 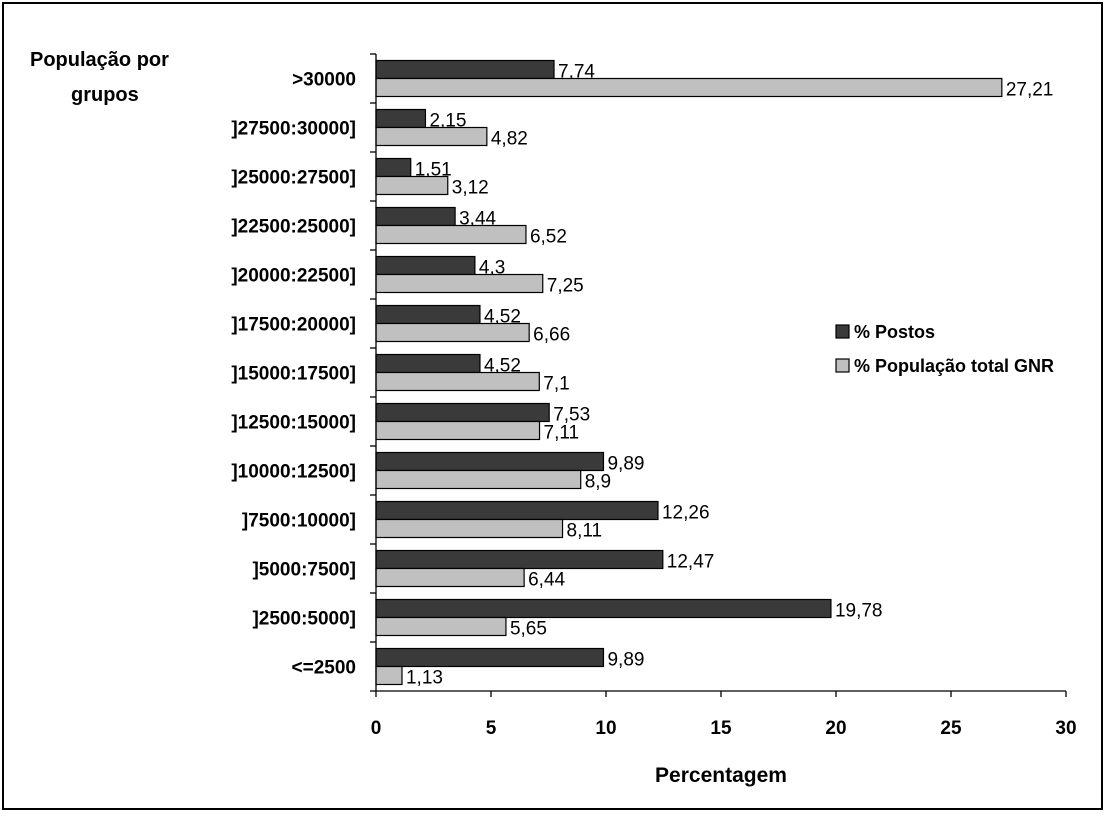 I want to click on category-label: ]25000:27500], so click(x=293, y=178).